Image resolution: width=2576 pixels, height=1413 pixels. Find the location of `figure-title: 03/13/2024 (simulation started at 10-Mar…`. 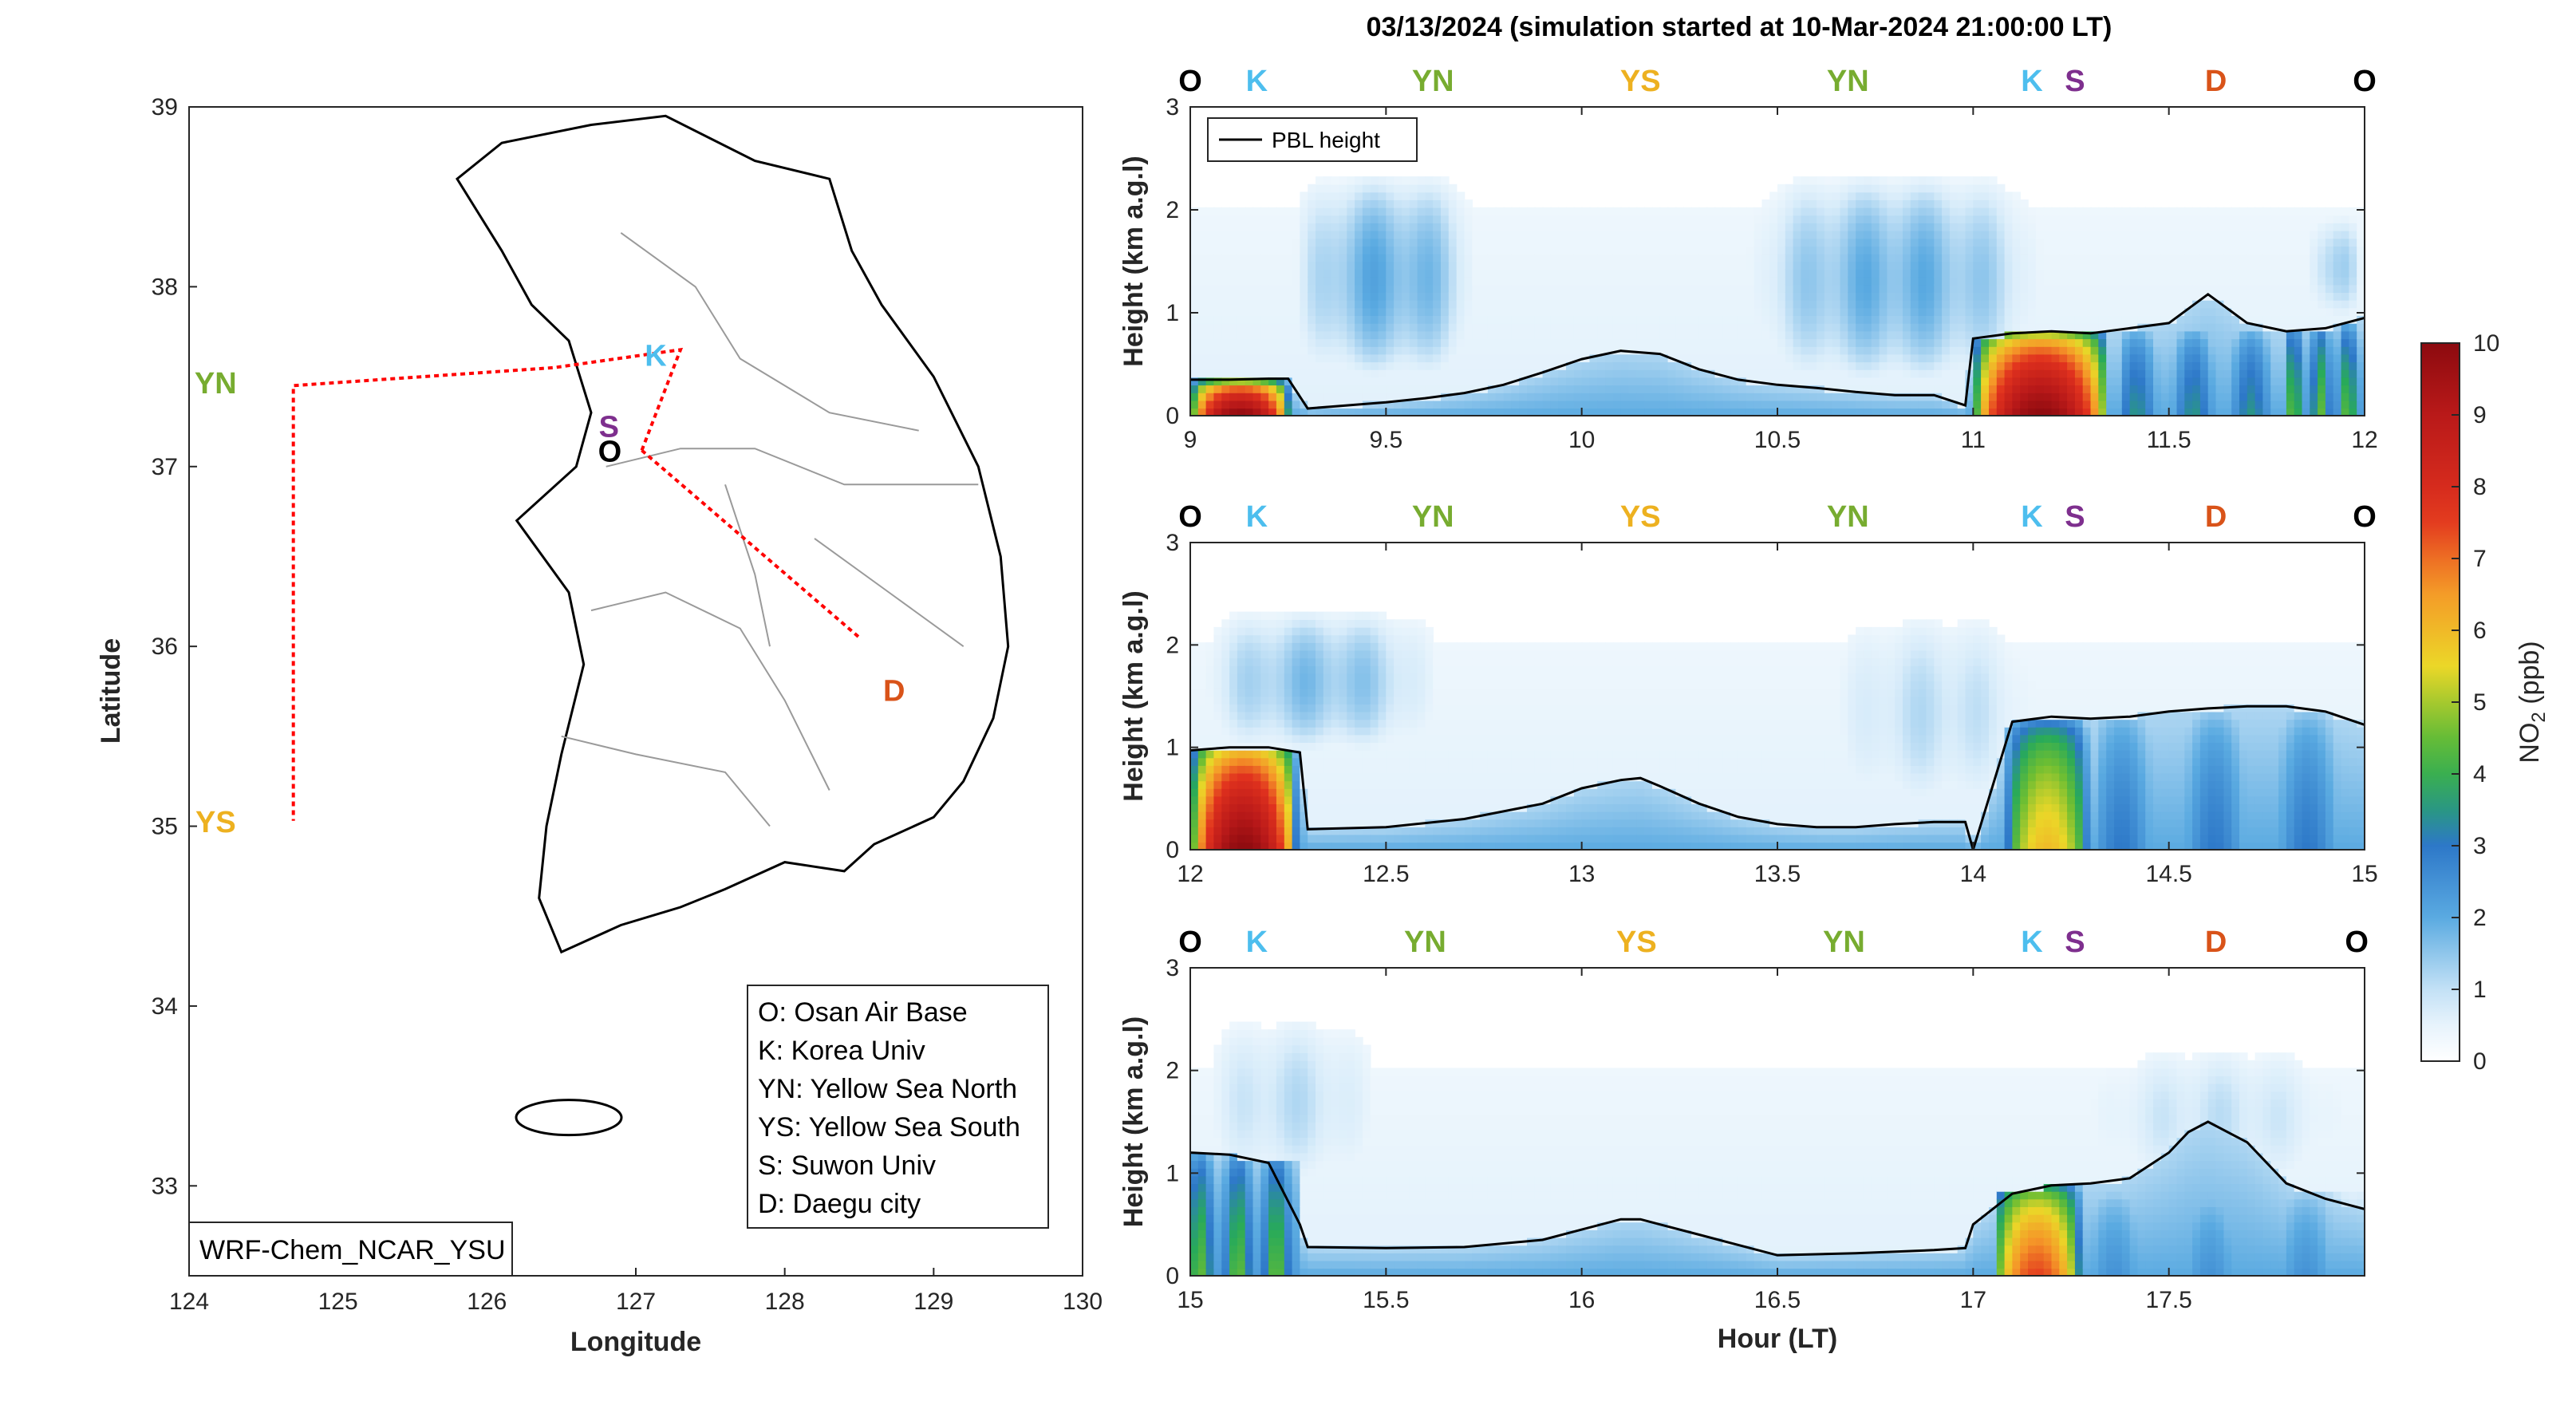

figure-title: 03/13/2024 (simulation started at 10-Mar… is located at coordinates (1739, 27).